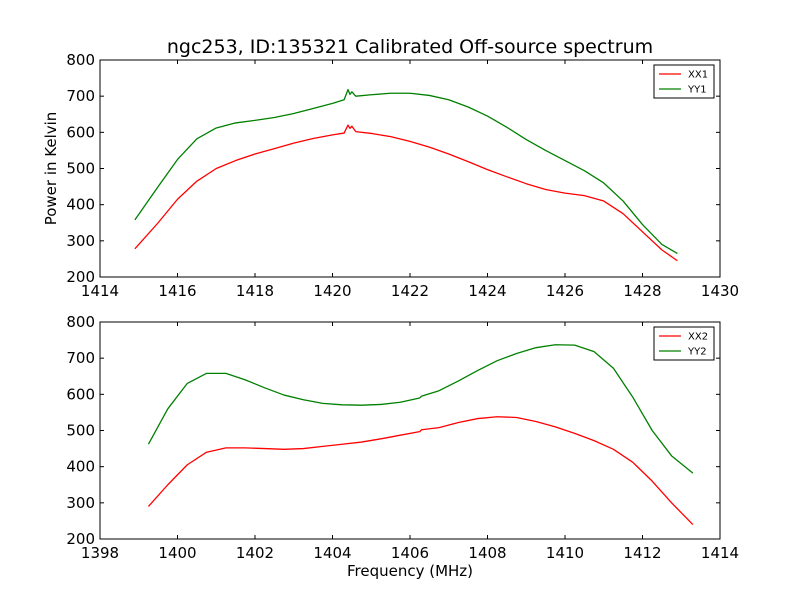 The width and height of the screenshot is (800, 600). I want to click on x-tick-label: 1416, so click(177, 291).